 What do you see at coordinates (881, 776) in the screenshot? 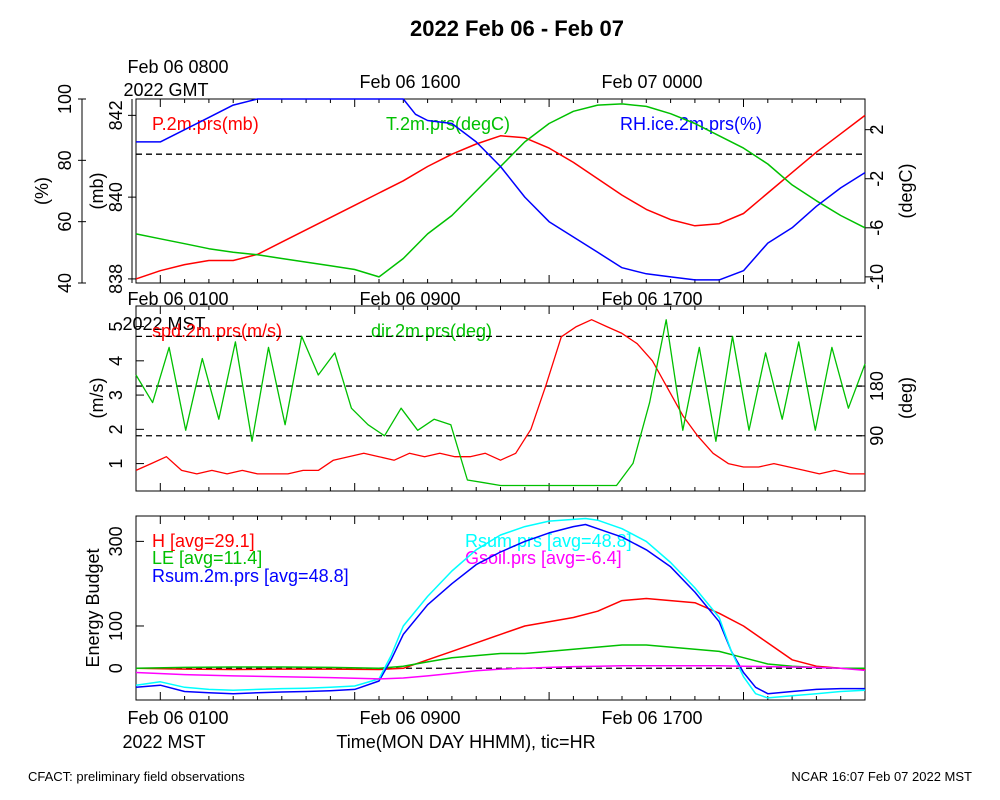
I see `footer-right: NCAR 16:07 Feb 07 2022 MST` at bounding box center [881, 776].